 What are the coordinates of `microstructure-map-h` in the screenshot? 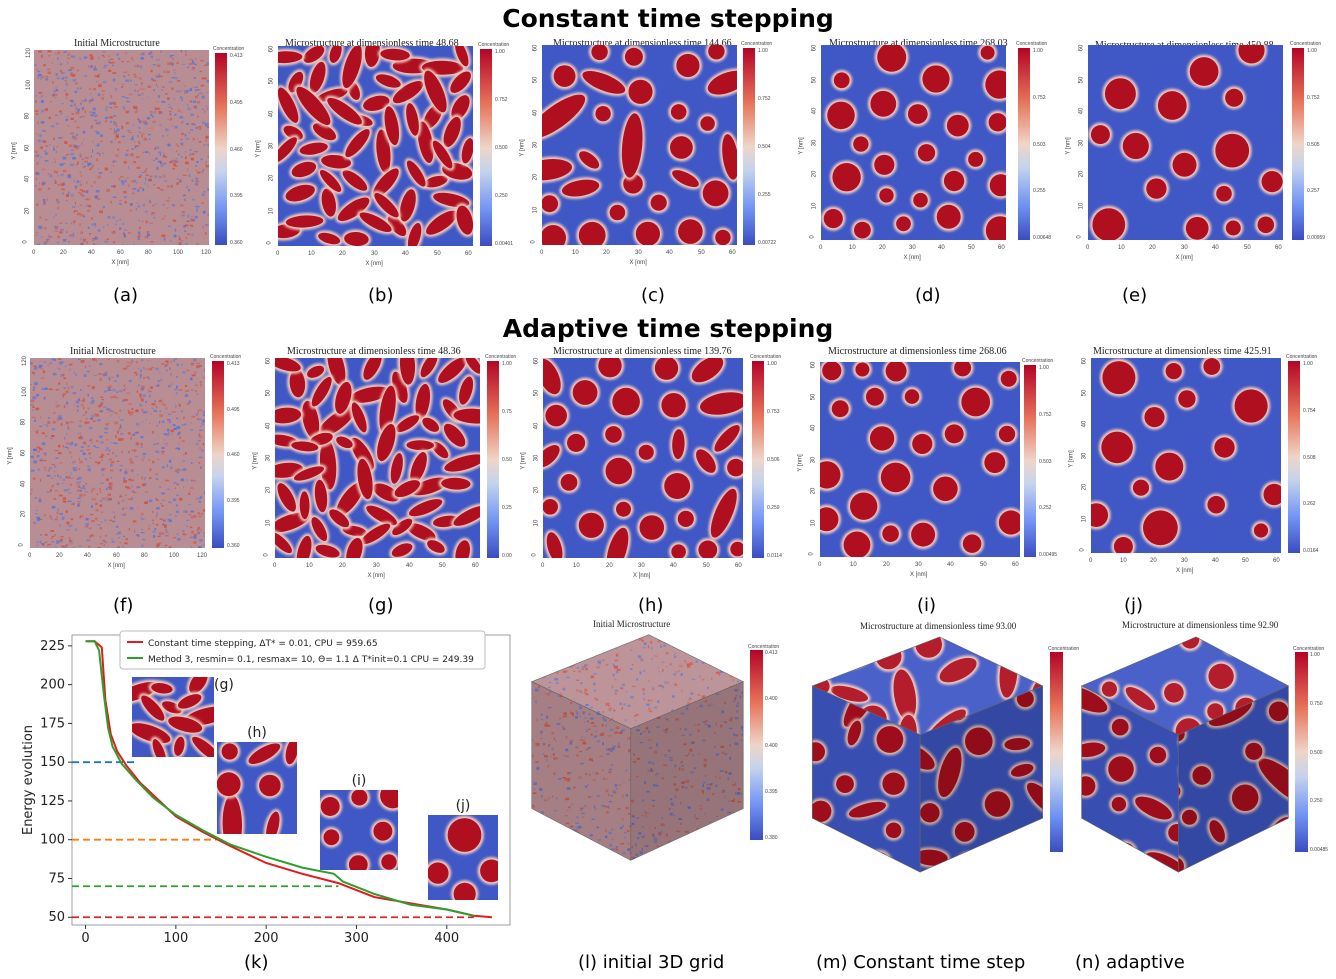 It's located at (643, 458).